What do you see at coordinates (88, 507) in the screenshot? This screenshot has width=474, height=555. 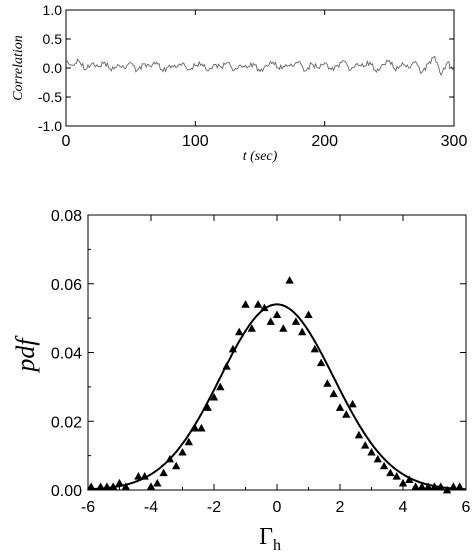 I see `bottom-x-tick-label: -6` at bounding box center [88, 507].